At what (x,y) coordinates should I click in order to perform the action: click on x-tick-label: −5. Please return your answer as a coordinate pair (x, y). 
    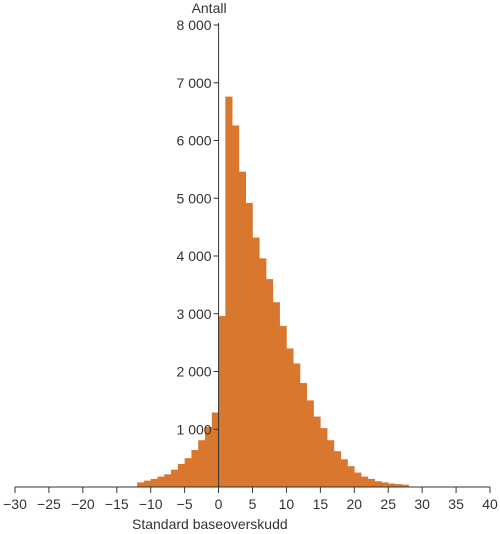
    Looking at the image, I should click on (185, 504).